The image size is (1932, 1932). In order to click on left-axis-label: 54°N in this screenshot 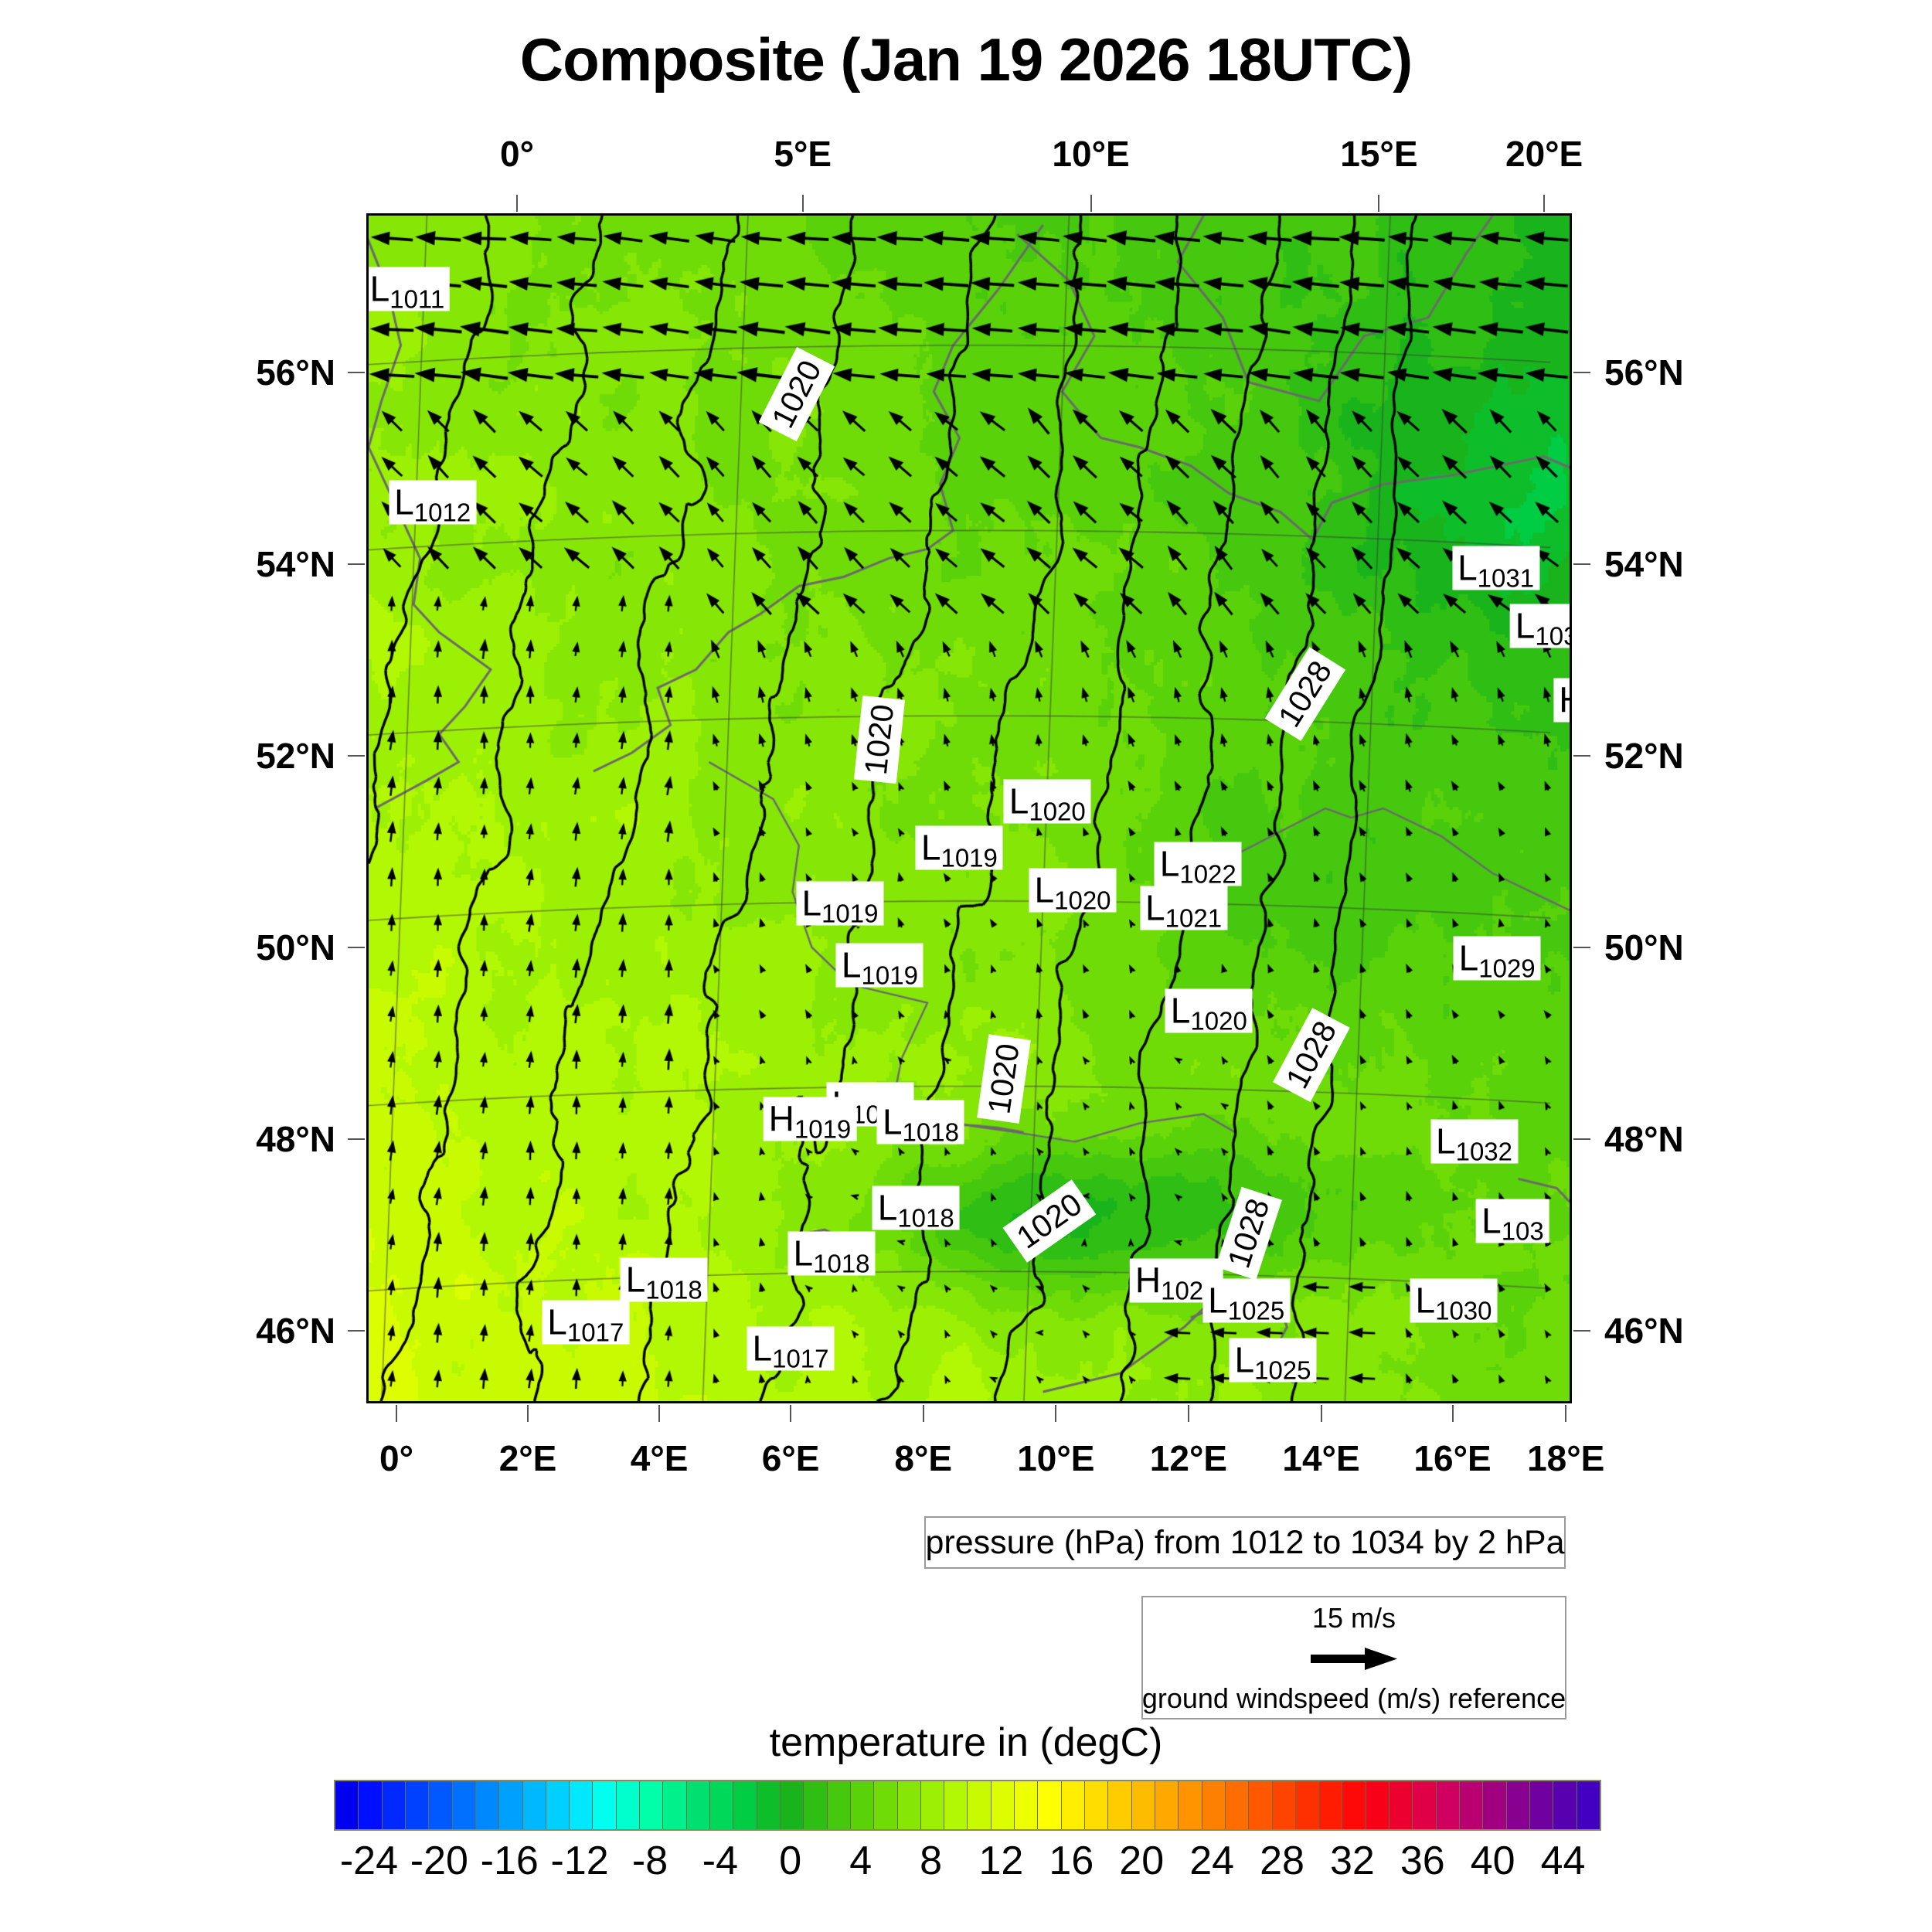, I will do `click(296, 564)`.